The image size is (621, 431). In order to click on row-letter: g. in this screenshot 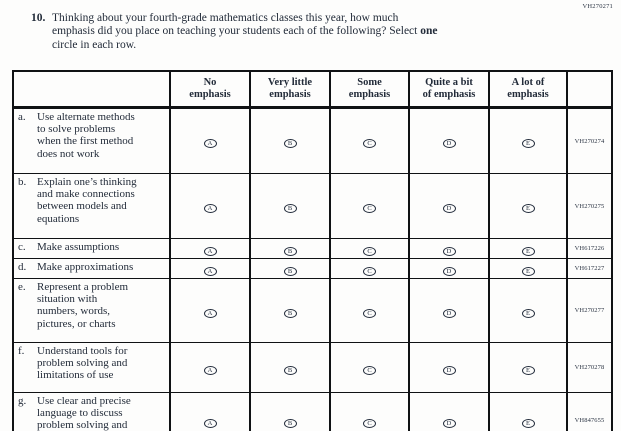, I will do `click(22, 401)`.